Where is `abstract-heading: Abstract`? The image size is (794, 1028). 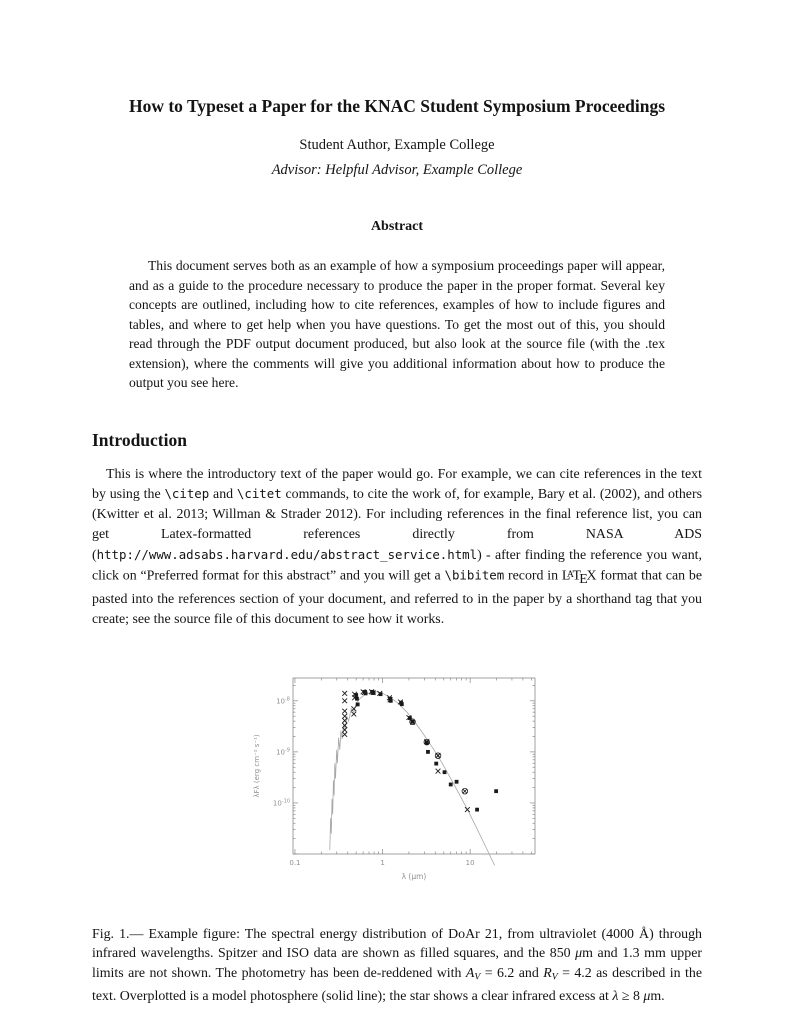 abstract-heading: Abstract is located at coordinates (397, 226).